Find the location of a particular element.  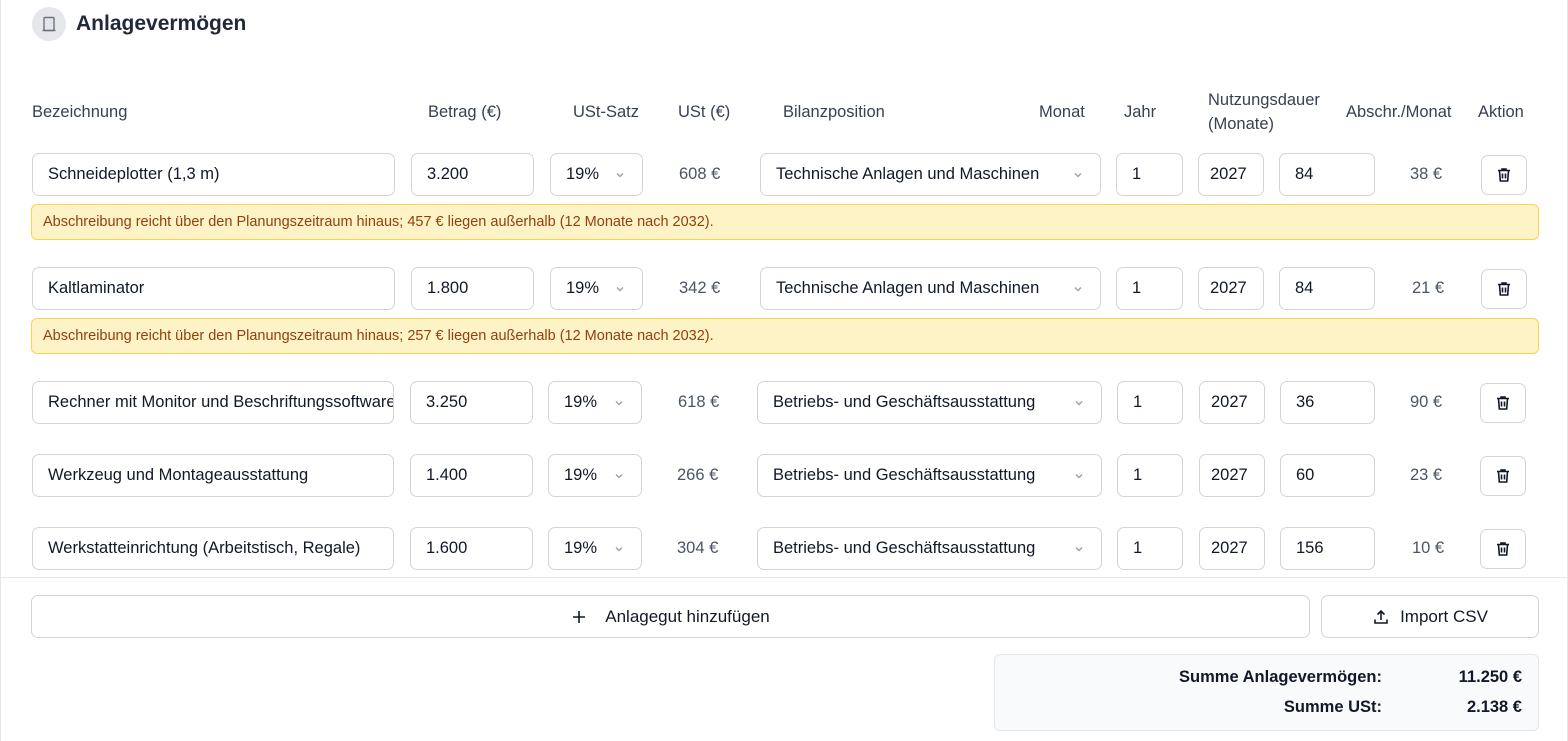

import-csv-button: Import CSV is located at coordinates (1430, 616).